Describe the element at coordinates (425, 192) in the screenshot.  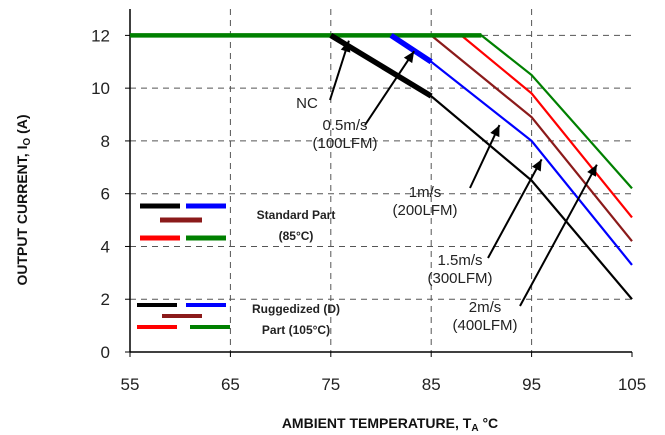
I see `annotation-label: 1m/s` at that location.